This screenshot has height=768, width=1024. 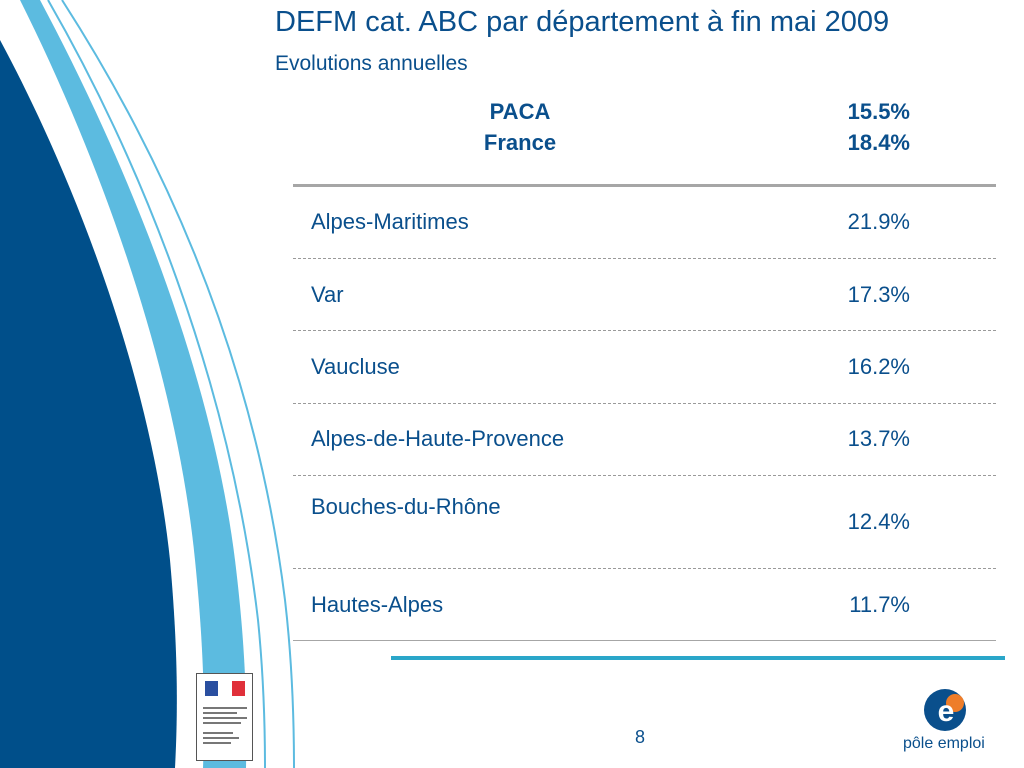 I want to click on department-name: Bouches-du-Rhône, so click(x=406, y=506).